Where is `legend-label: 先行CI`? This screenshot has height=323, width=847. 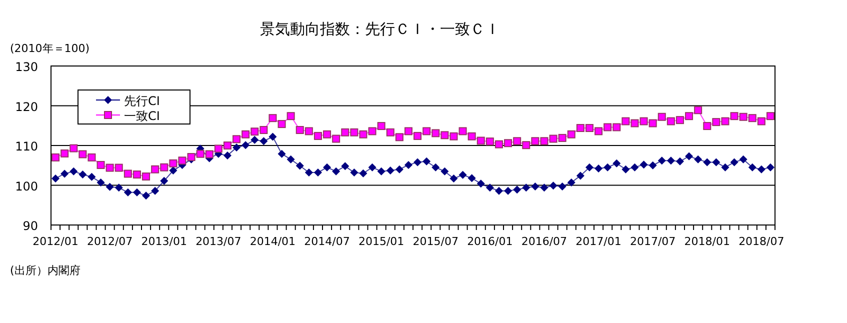 legend-label: 先行CI is located at coordinates (142, 101).